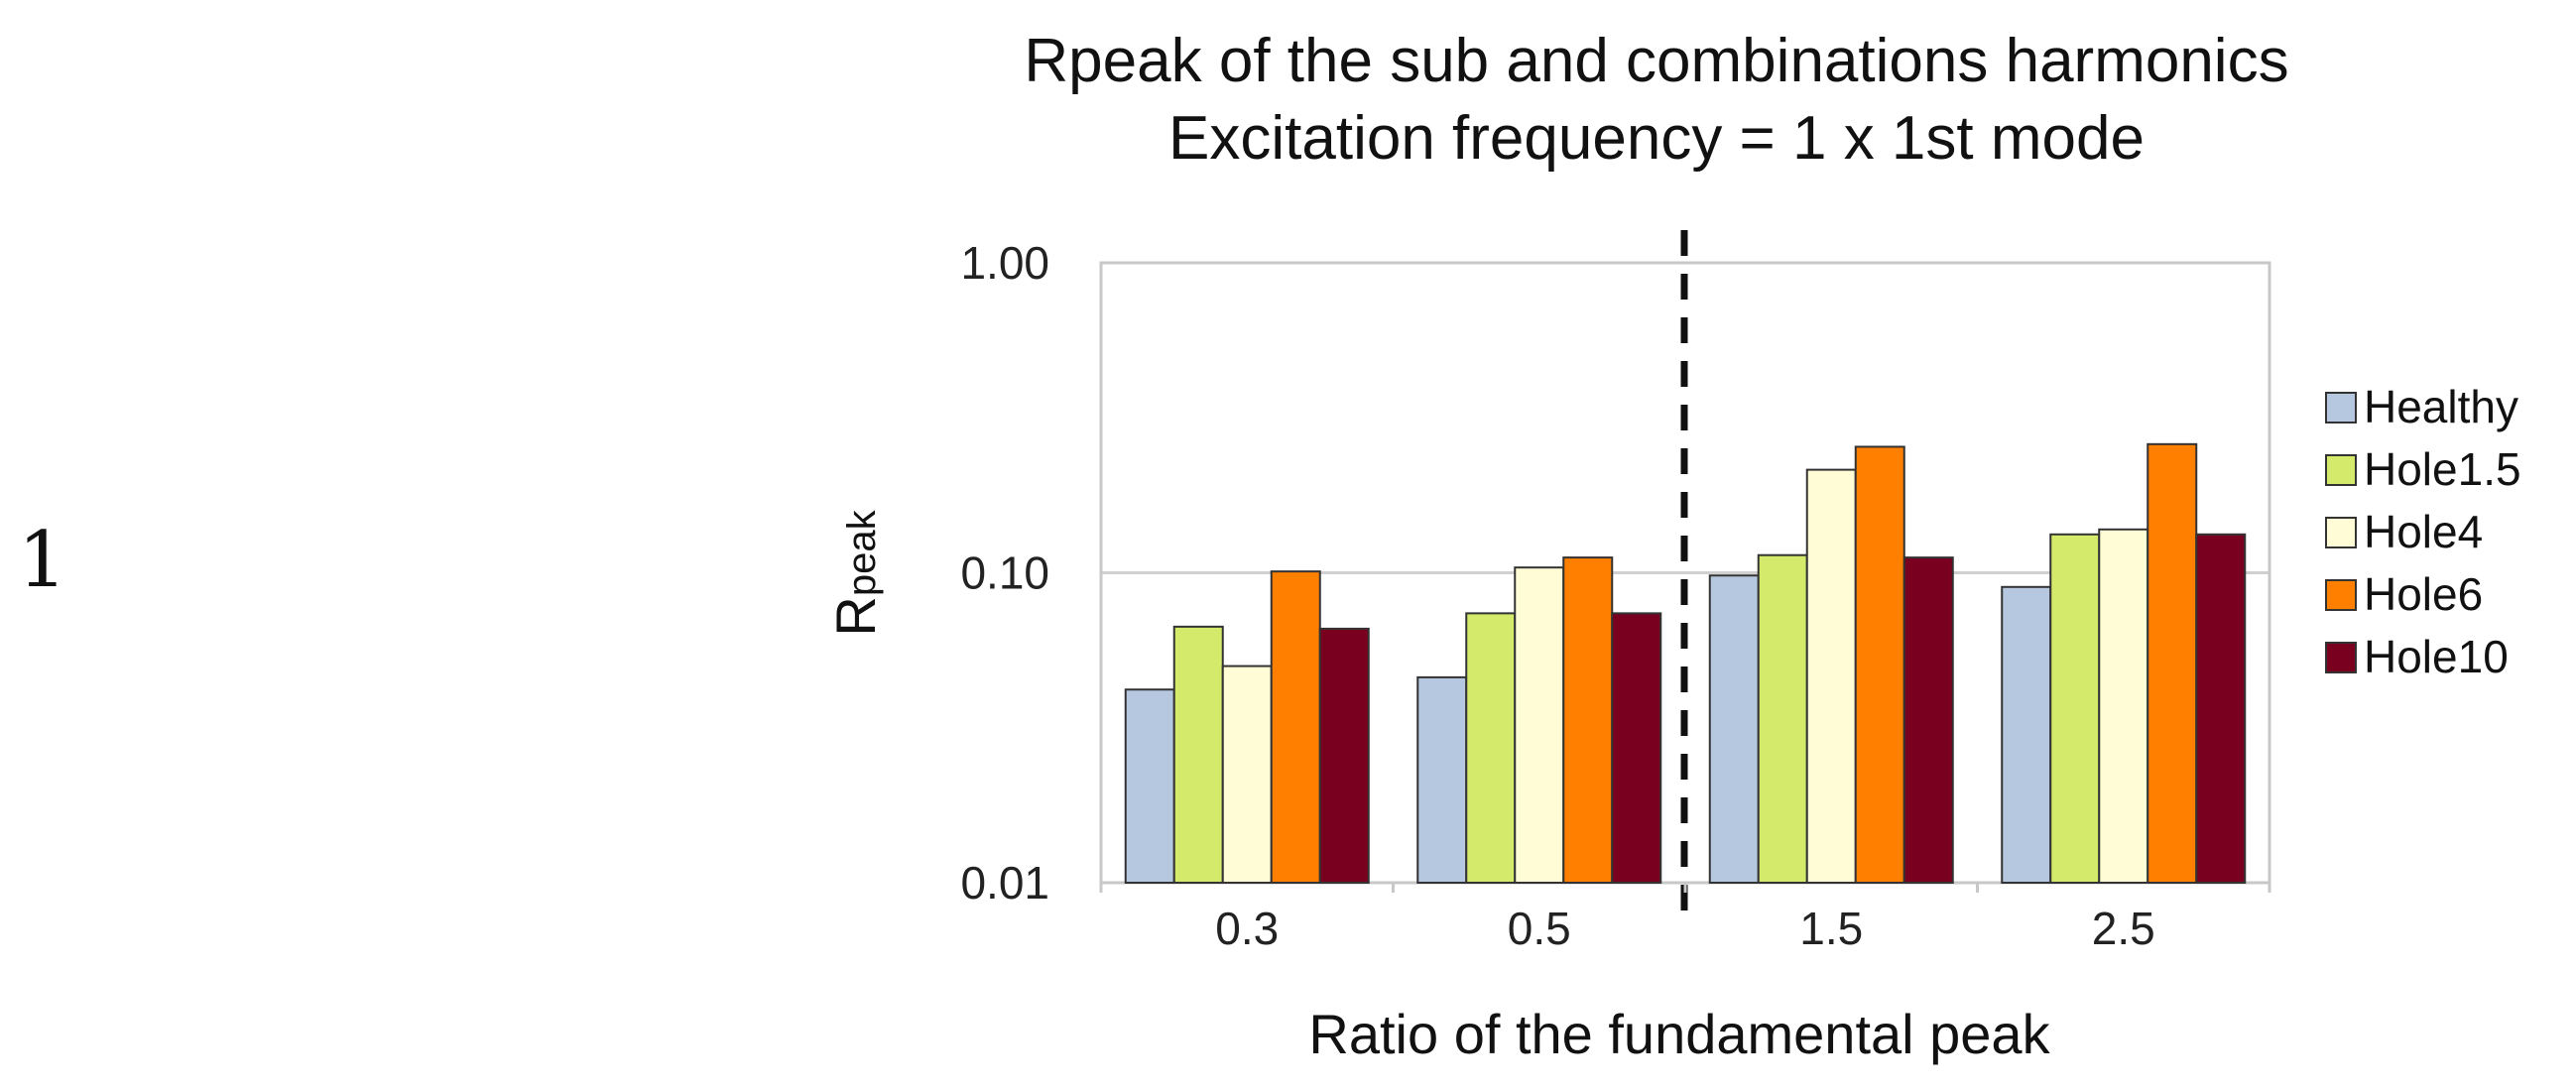 Image resolution: width=2576 pixels, height=1091 pixels. Describe the element at coordinates (2441, 406) in the screenshot. I see `legend-label: Healthy` at that location.